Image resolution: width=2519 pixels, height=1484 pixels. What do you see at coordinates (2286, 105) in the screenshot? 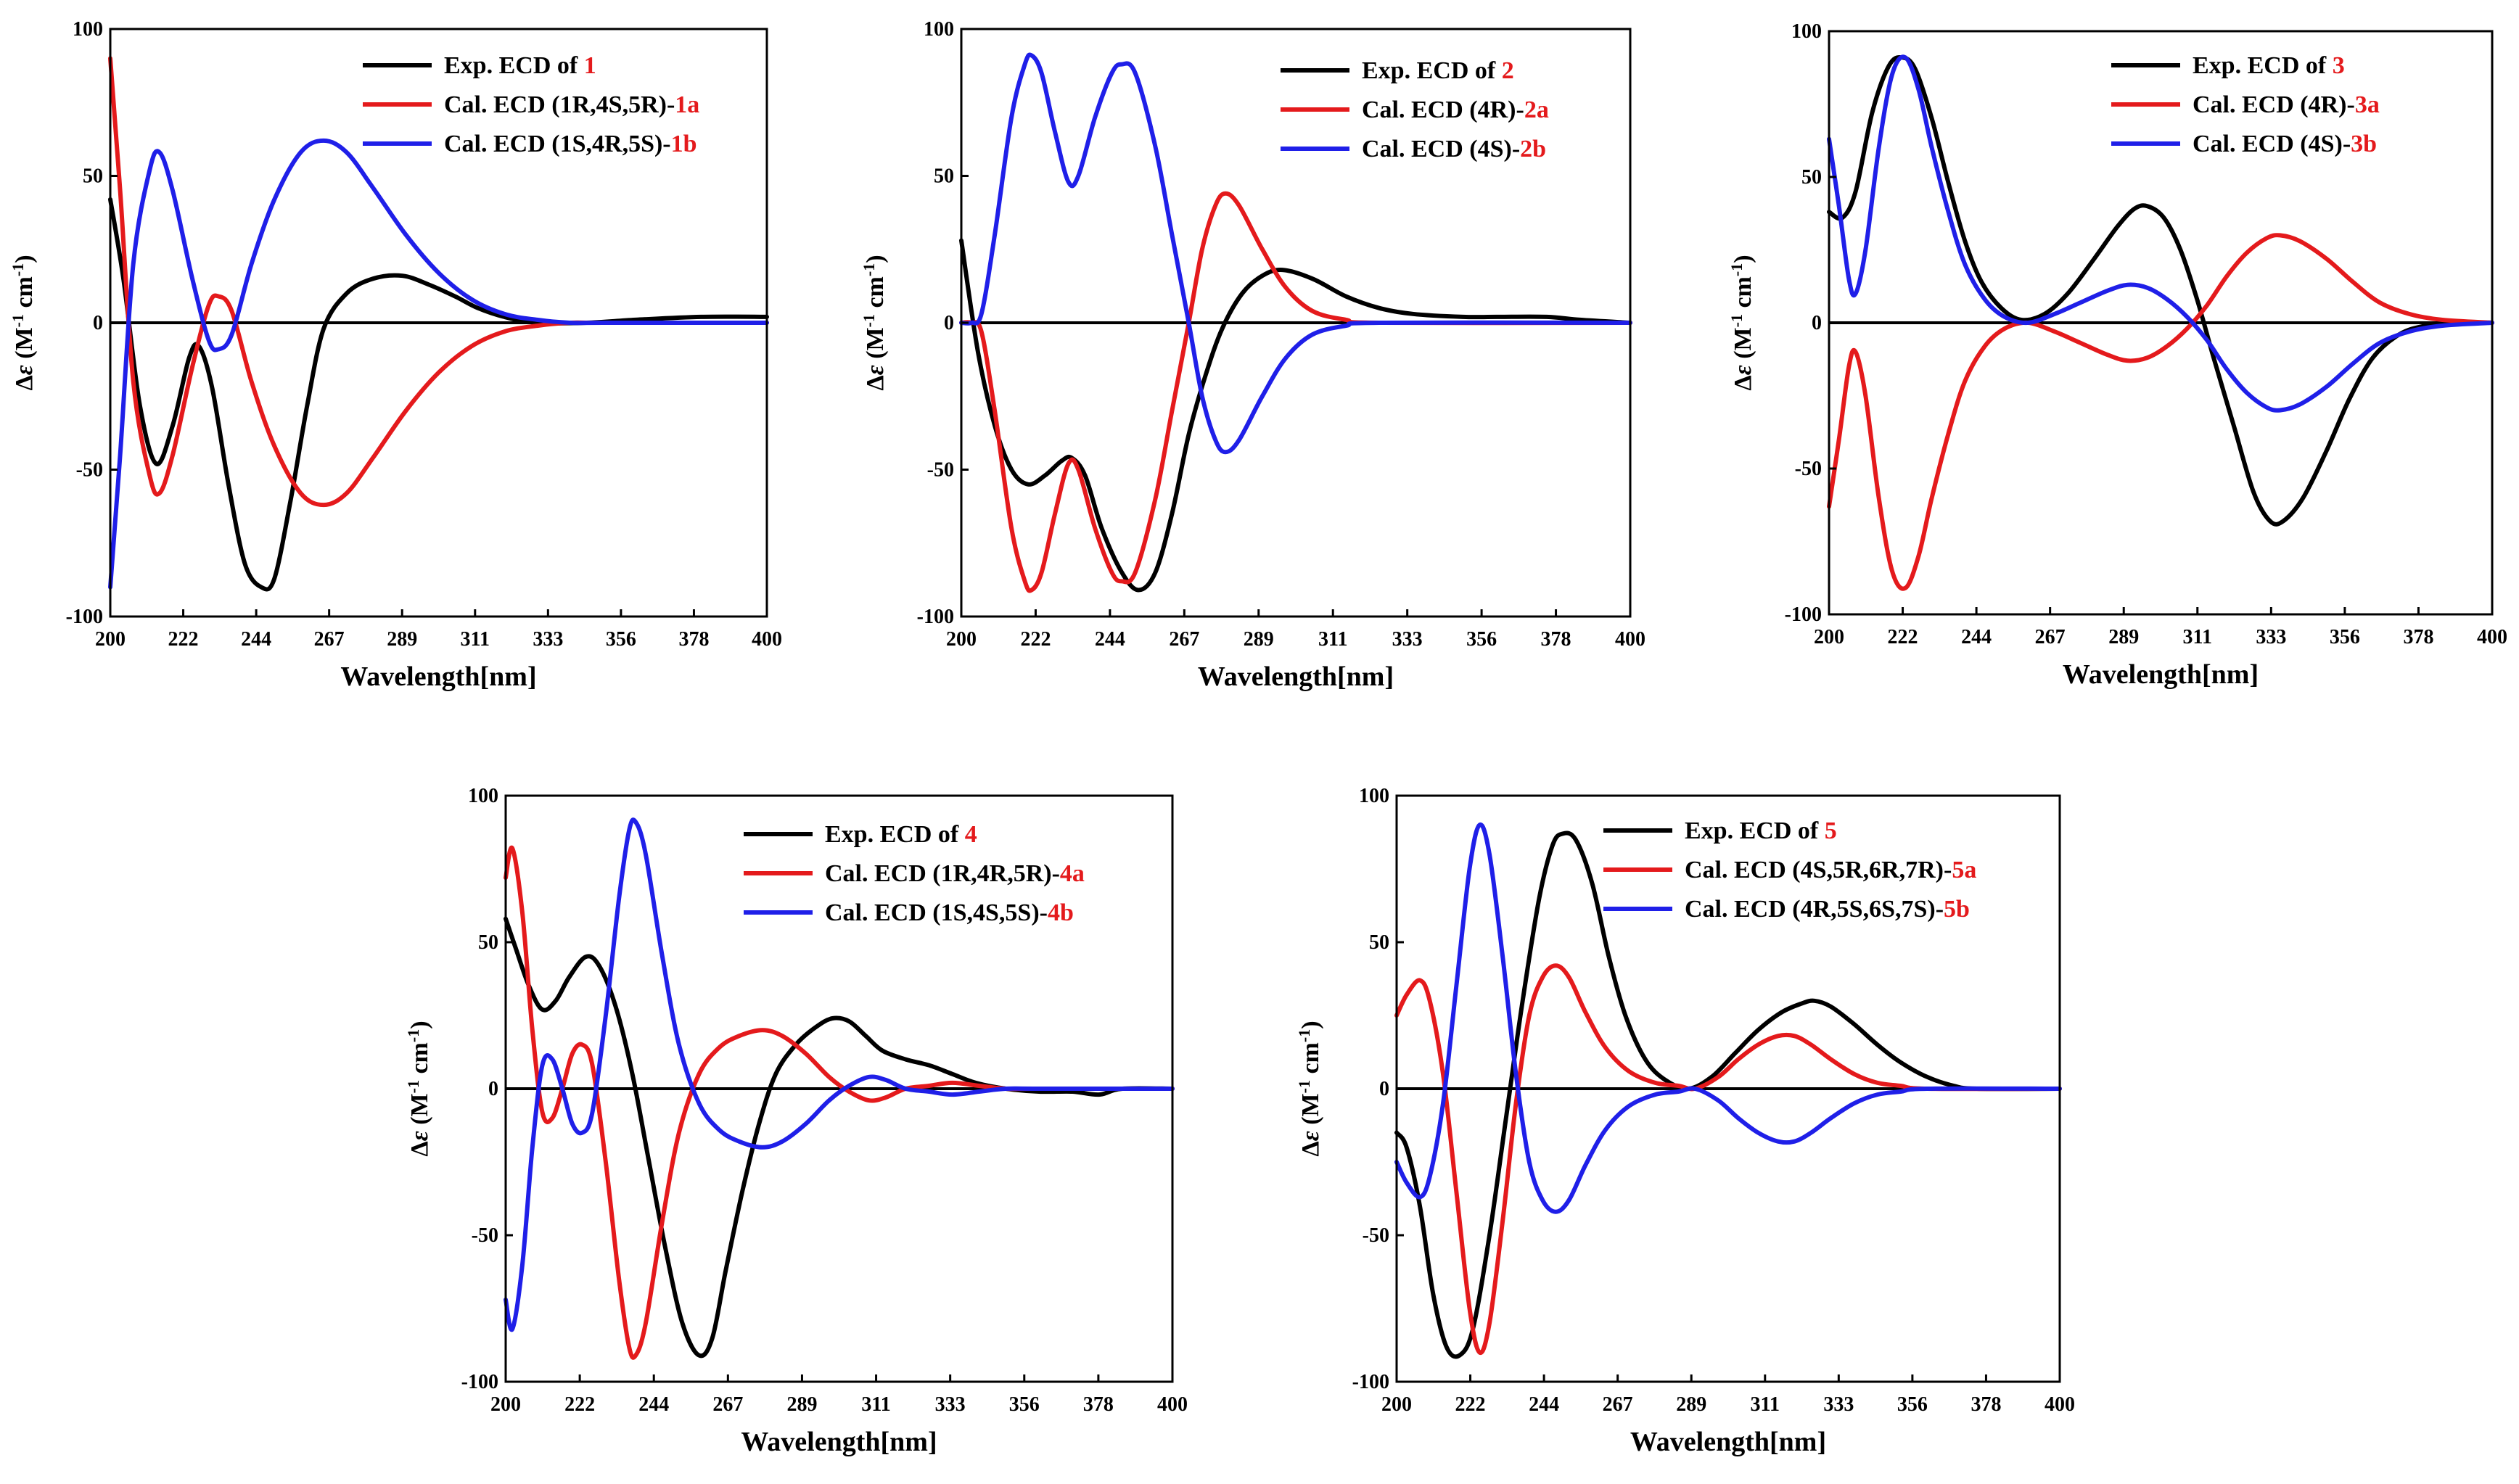
I see `legend-entry-3a: Cal. ECD (4R)-3a` at bounding box center [2286, 105].